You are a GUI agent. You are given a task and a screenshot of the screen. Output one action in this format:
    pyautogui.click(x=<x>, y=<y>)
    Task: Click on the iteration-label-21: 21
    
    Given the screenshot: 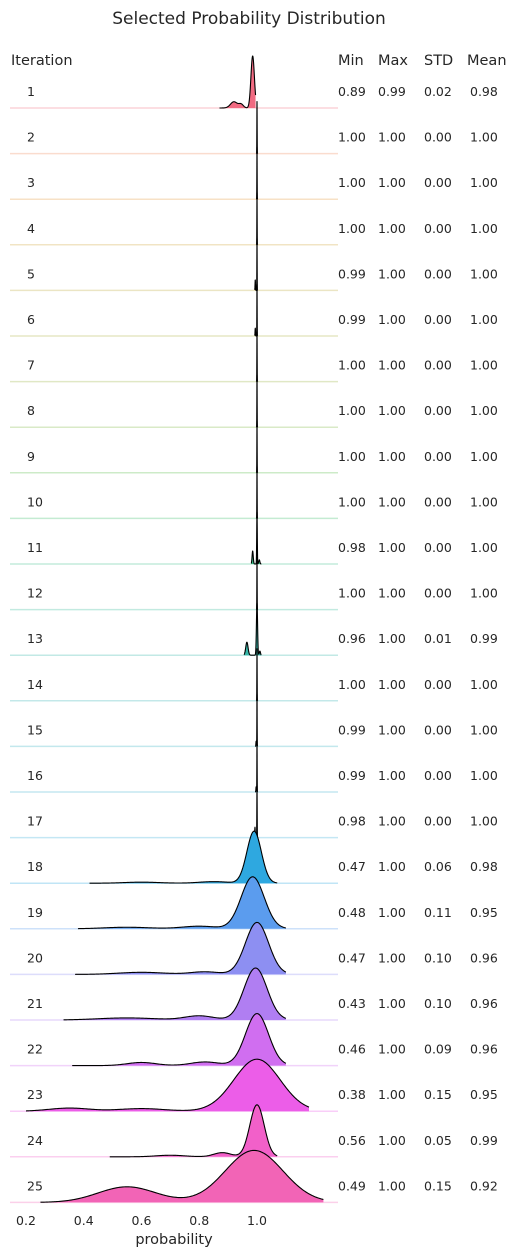 What is the action you would take?
    pyautogui.click(x=35, y=1003)
    